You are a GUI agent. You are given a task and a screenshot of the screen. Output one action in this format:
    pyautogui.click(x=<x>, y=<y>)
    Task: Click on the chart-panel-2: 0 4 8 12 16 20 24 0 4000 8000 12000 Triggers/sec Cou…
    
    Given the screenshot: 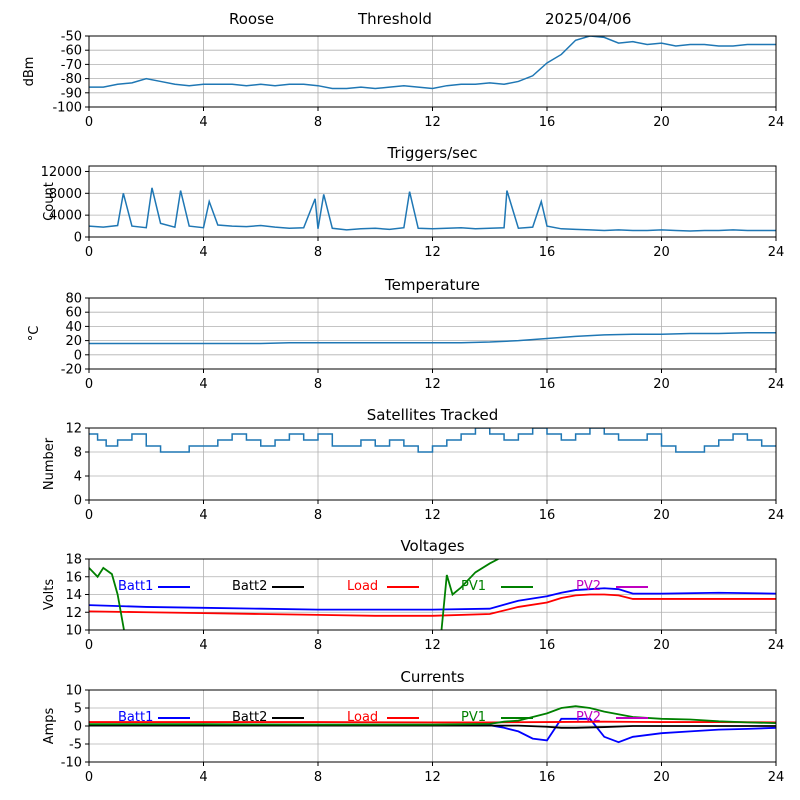 What is the action you would take?
    pyautogui.click(x=413, y=202)
    